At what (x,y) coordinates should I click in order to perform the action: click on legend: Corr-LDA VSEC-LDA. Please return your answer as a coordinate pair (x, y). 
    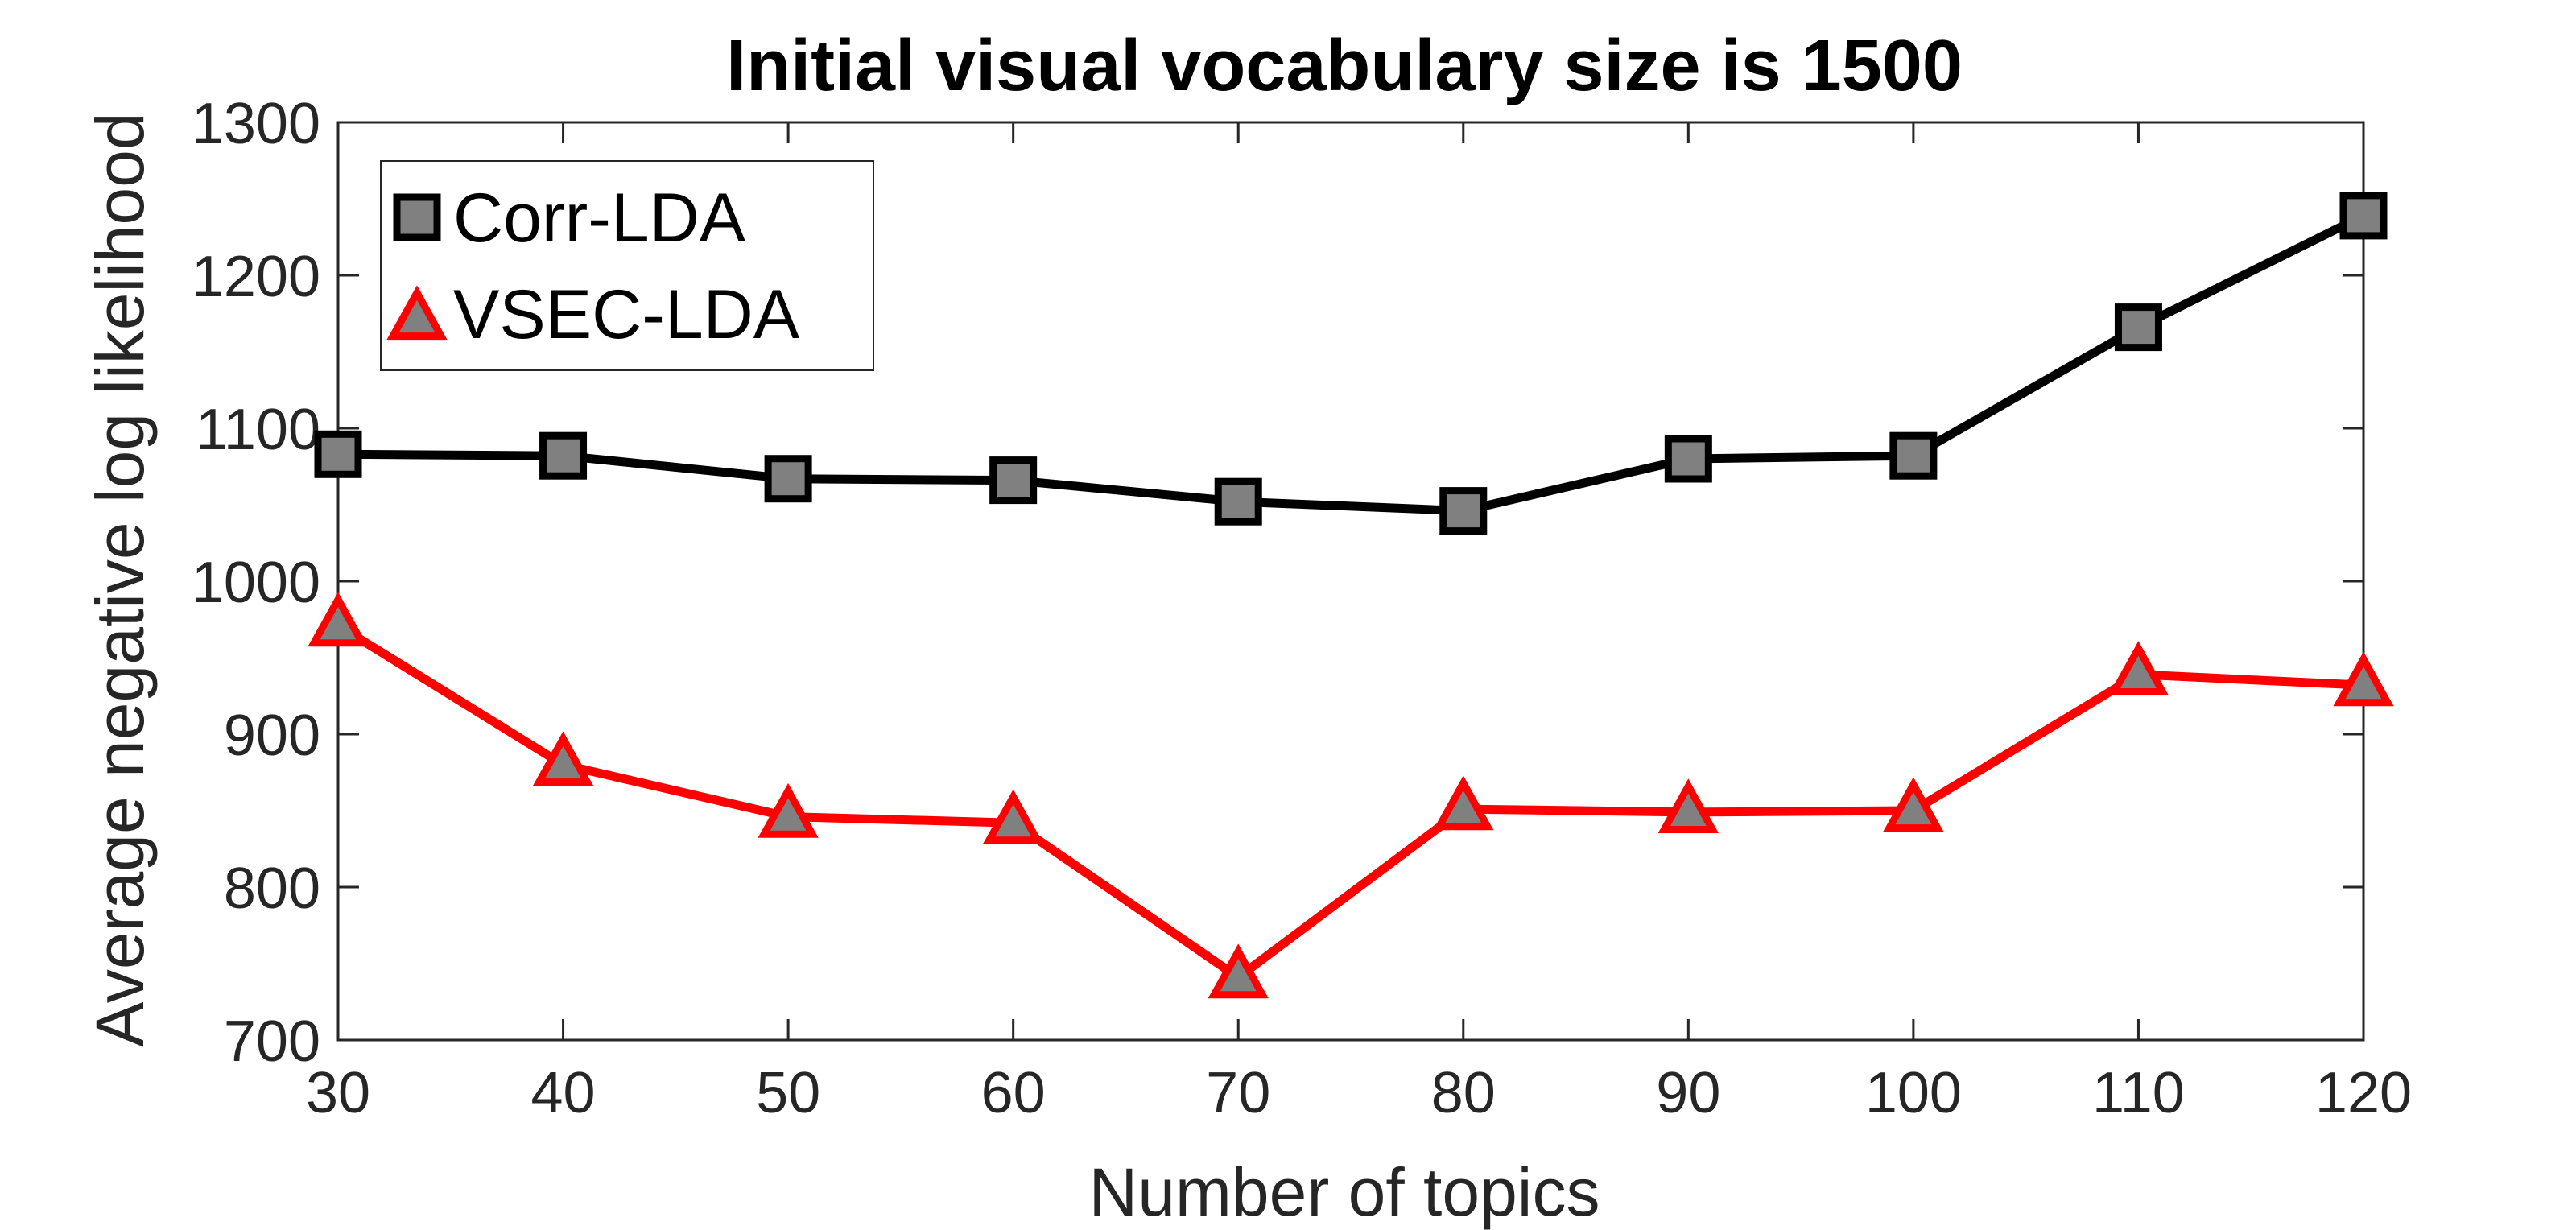
    Looking at the image, I should click on (627, 265).